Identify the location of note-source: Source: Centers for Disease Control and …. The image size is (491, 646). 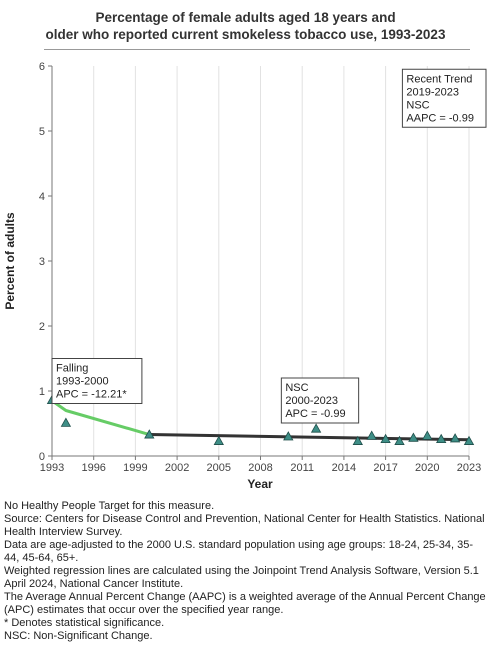
(244, 525).